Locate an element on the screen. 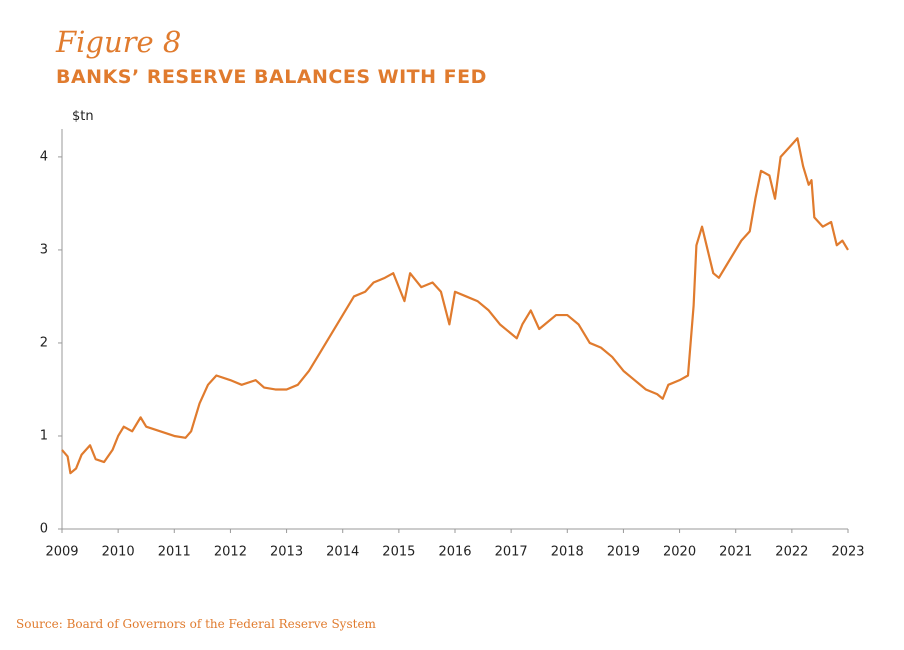 This screenshot has height=650, width=904. y-tick-label: 3 is located at coordinates (44, 249).